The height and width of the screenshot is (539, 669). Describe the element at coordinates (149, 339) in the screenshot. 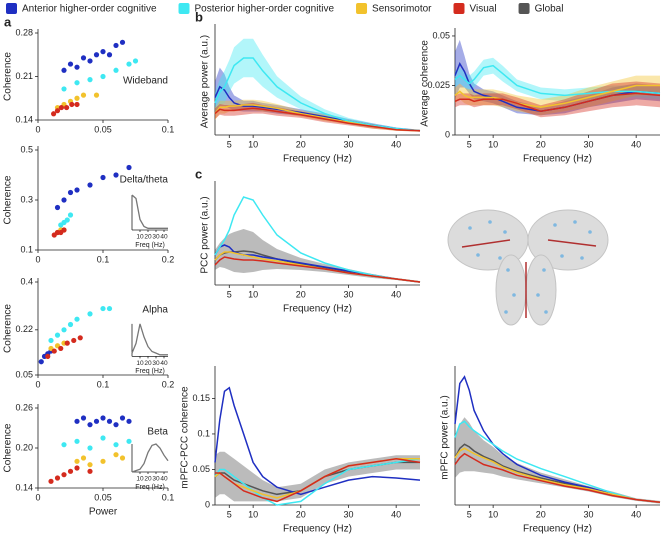

I see `inset-line` at that location.